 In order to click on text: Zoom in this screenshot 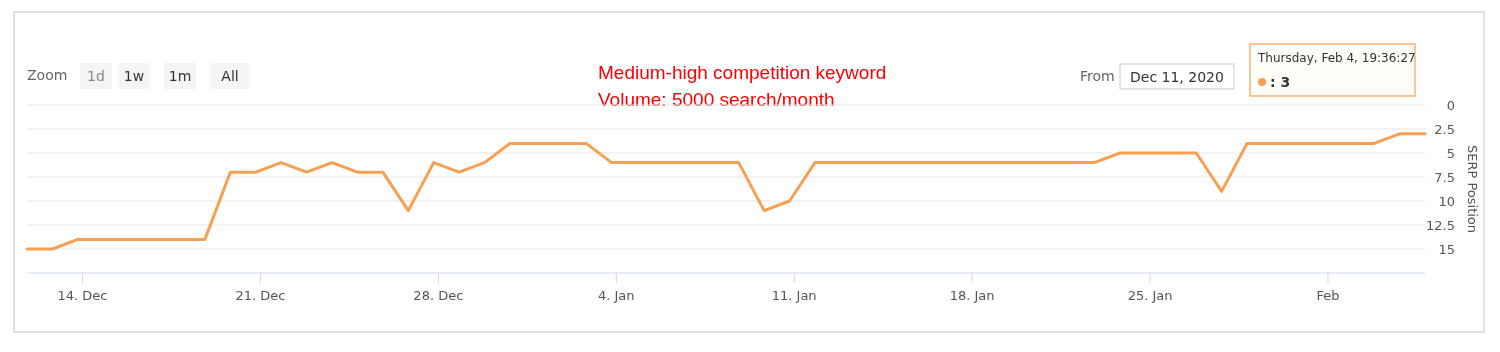, I will do `click(47, 75)`.